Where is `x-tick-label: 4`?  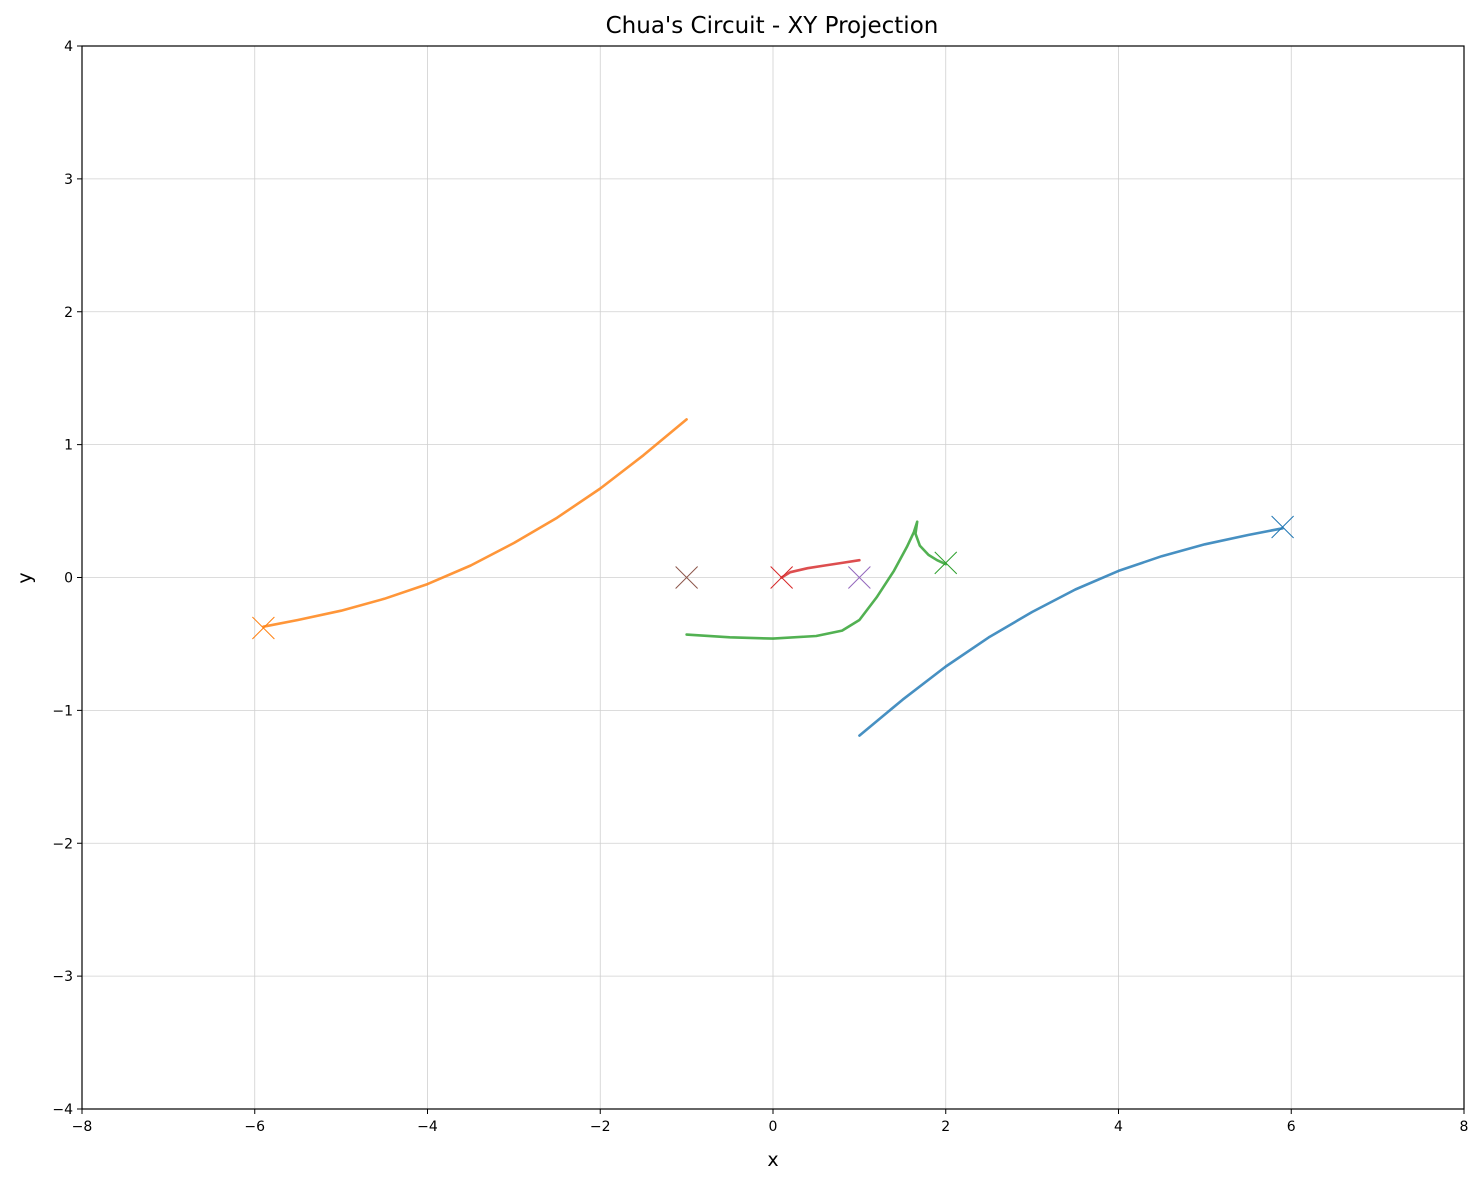
x-tick-label: 4 is located at coordinates (1118, 1127).